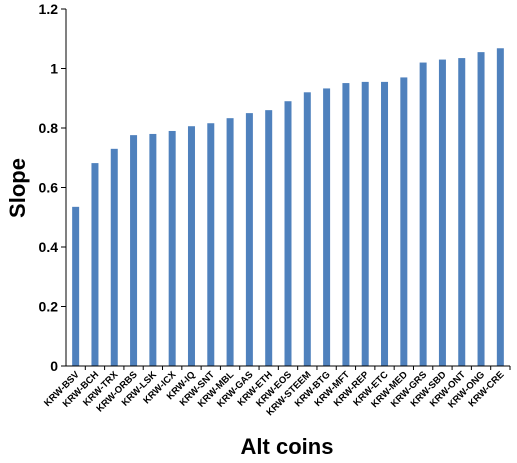 This screenshot has height=463, width=517. What do you see at coordinates (191, 246) in the screenshot?
I see `bar-krw-iq` at bounding box center [191, 246].